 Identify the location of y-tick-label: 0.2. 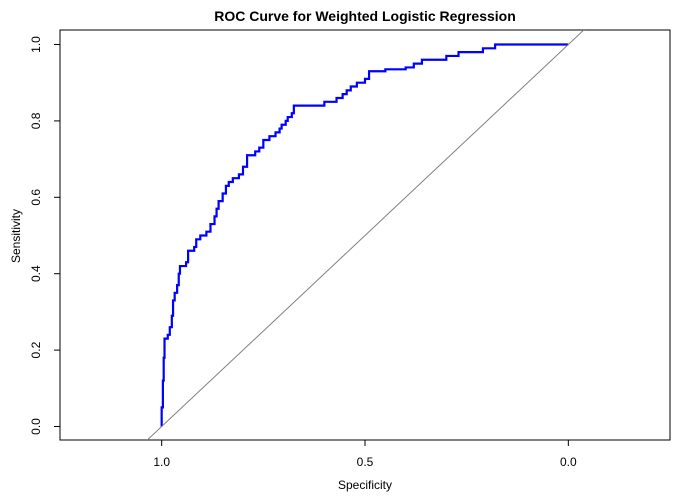
(36, 349).